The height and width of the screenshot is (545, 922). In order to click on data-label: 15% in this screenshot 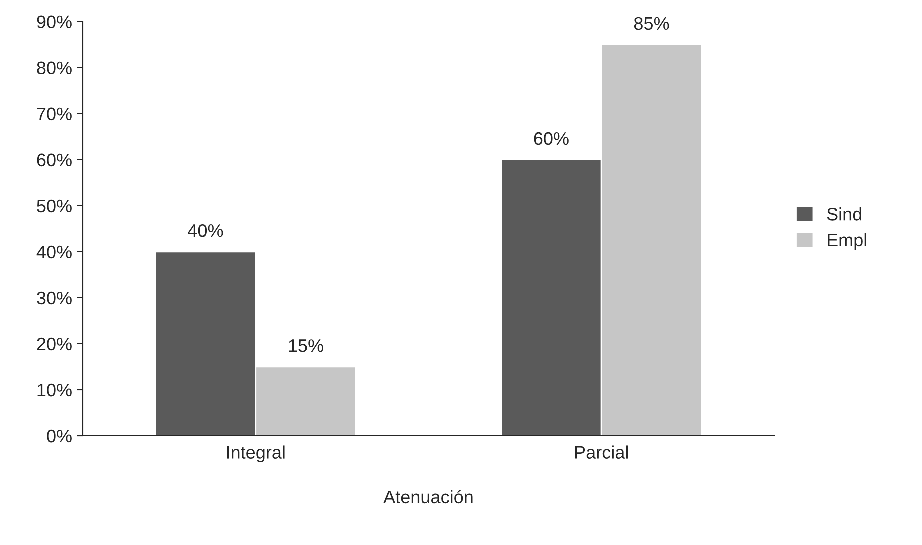, I will do `click(306, 346)`.